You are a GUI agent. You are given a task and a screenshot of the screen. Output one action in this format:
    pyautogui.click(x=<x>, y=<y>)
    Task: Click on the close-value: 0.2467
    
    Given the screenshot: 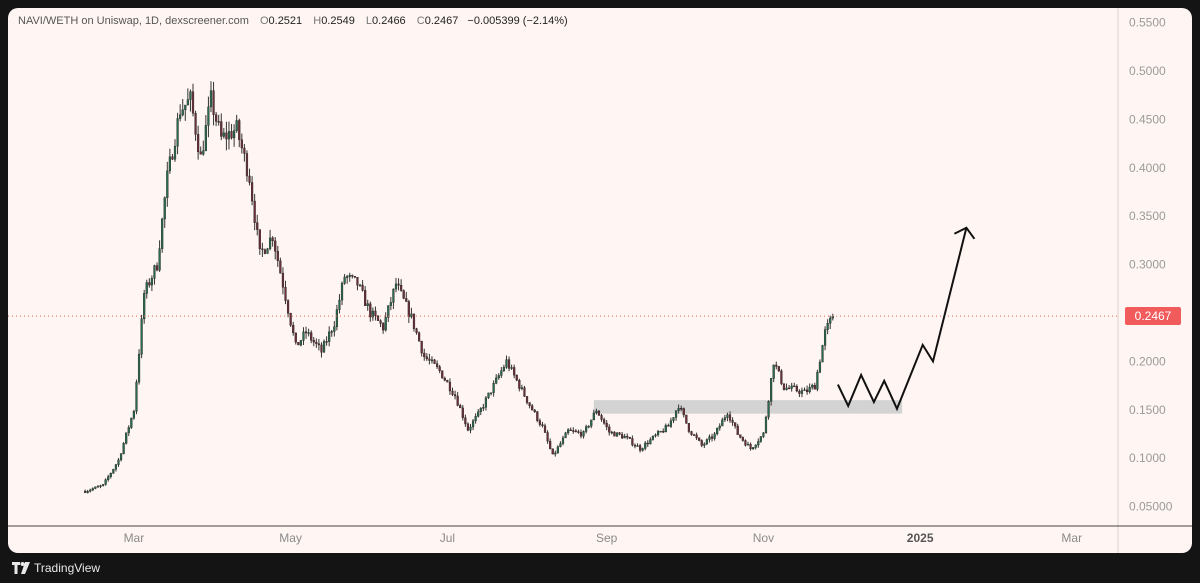 What is the action you would take?
    pyautogui.click(x=441, y=21)
    